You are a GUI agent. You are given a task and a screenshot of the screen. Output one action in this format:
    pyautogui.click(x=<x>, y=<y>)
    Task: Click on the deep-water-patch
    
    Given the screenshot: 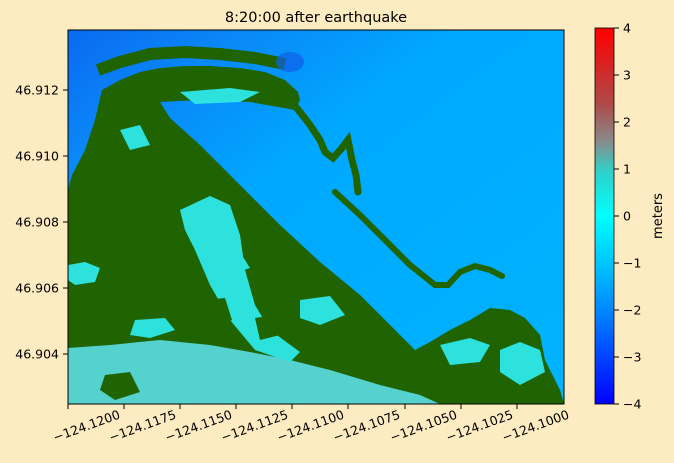 What is the action you would take?
    pyautogui.click(x=290, y=62)
    